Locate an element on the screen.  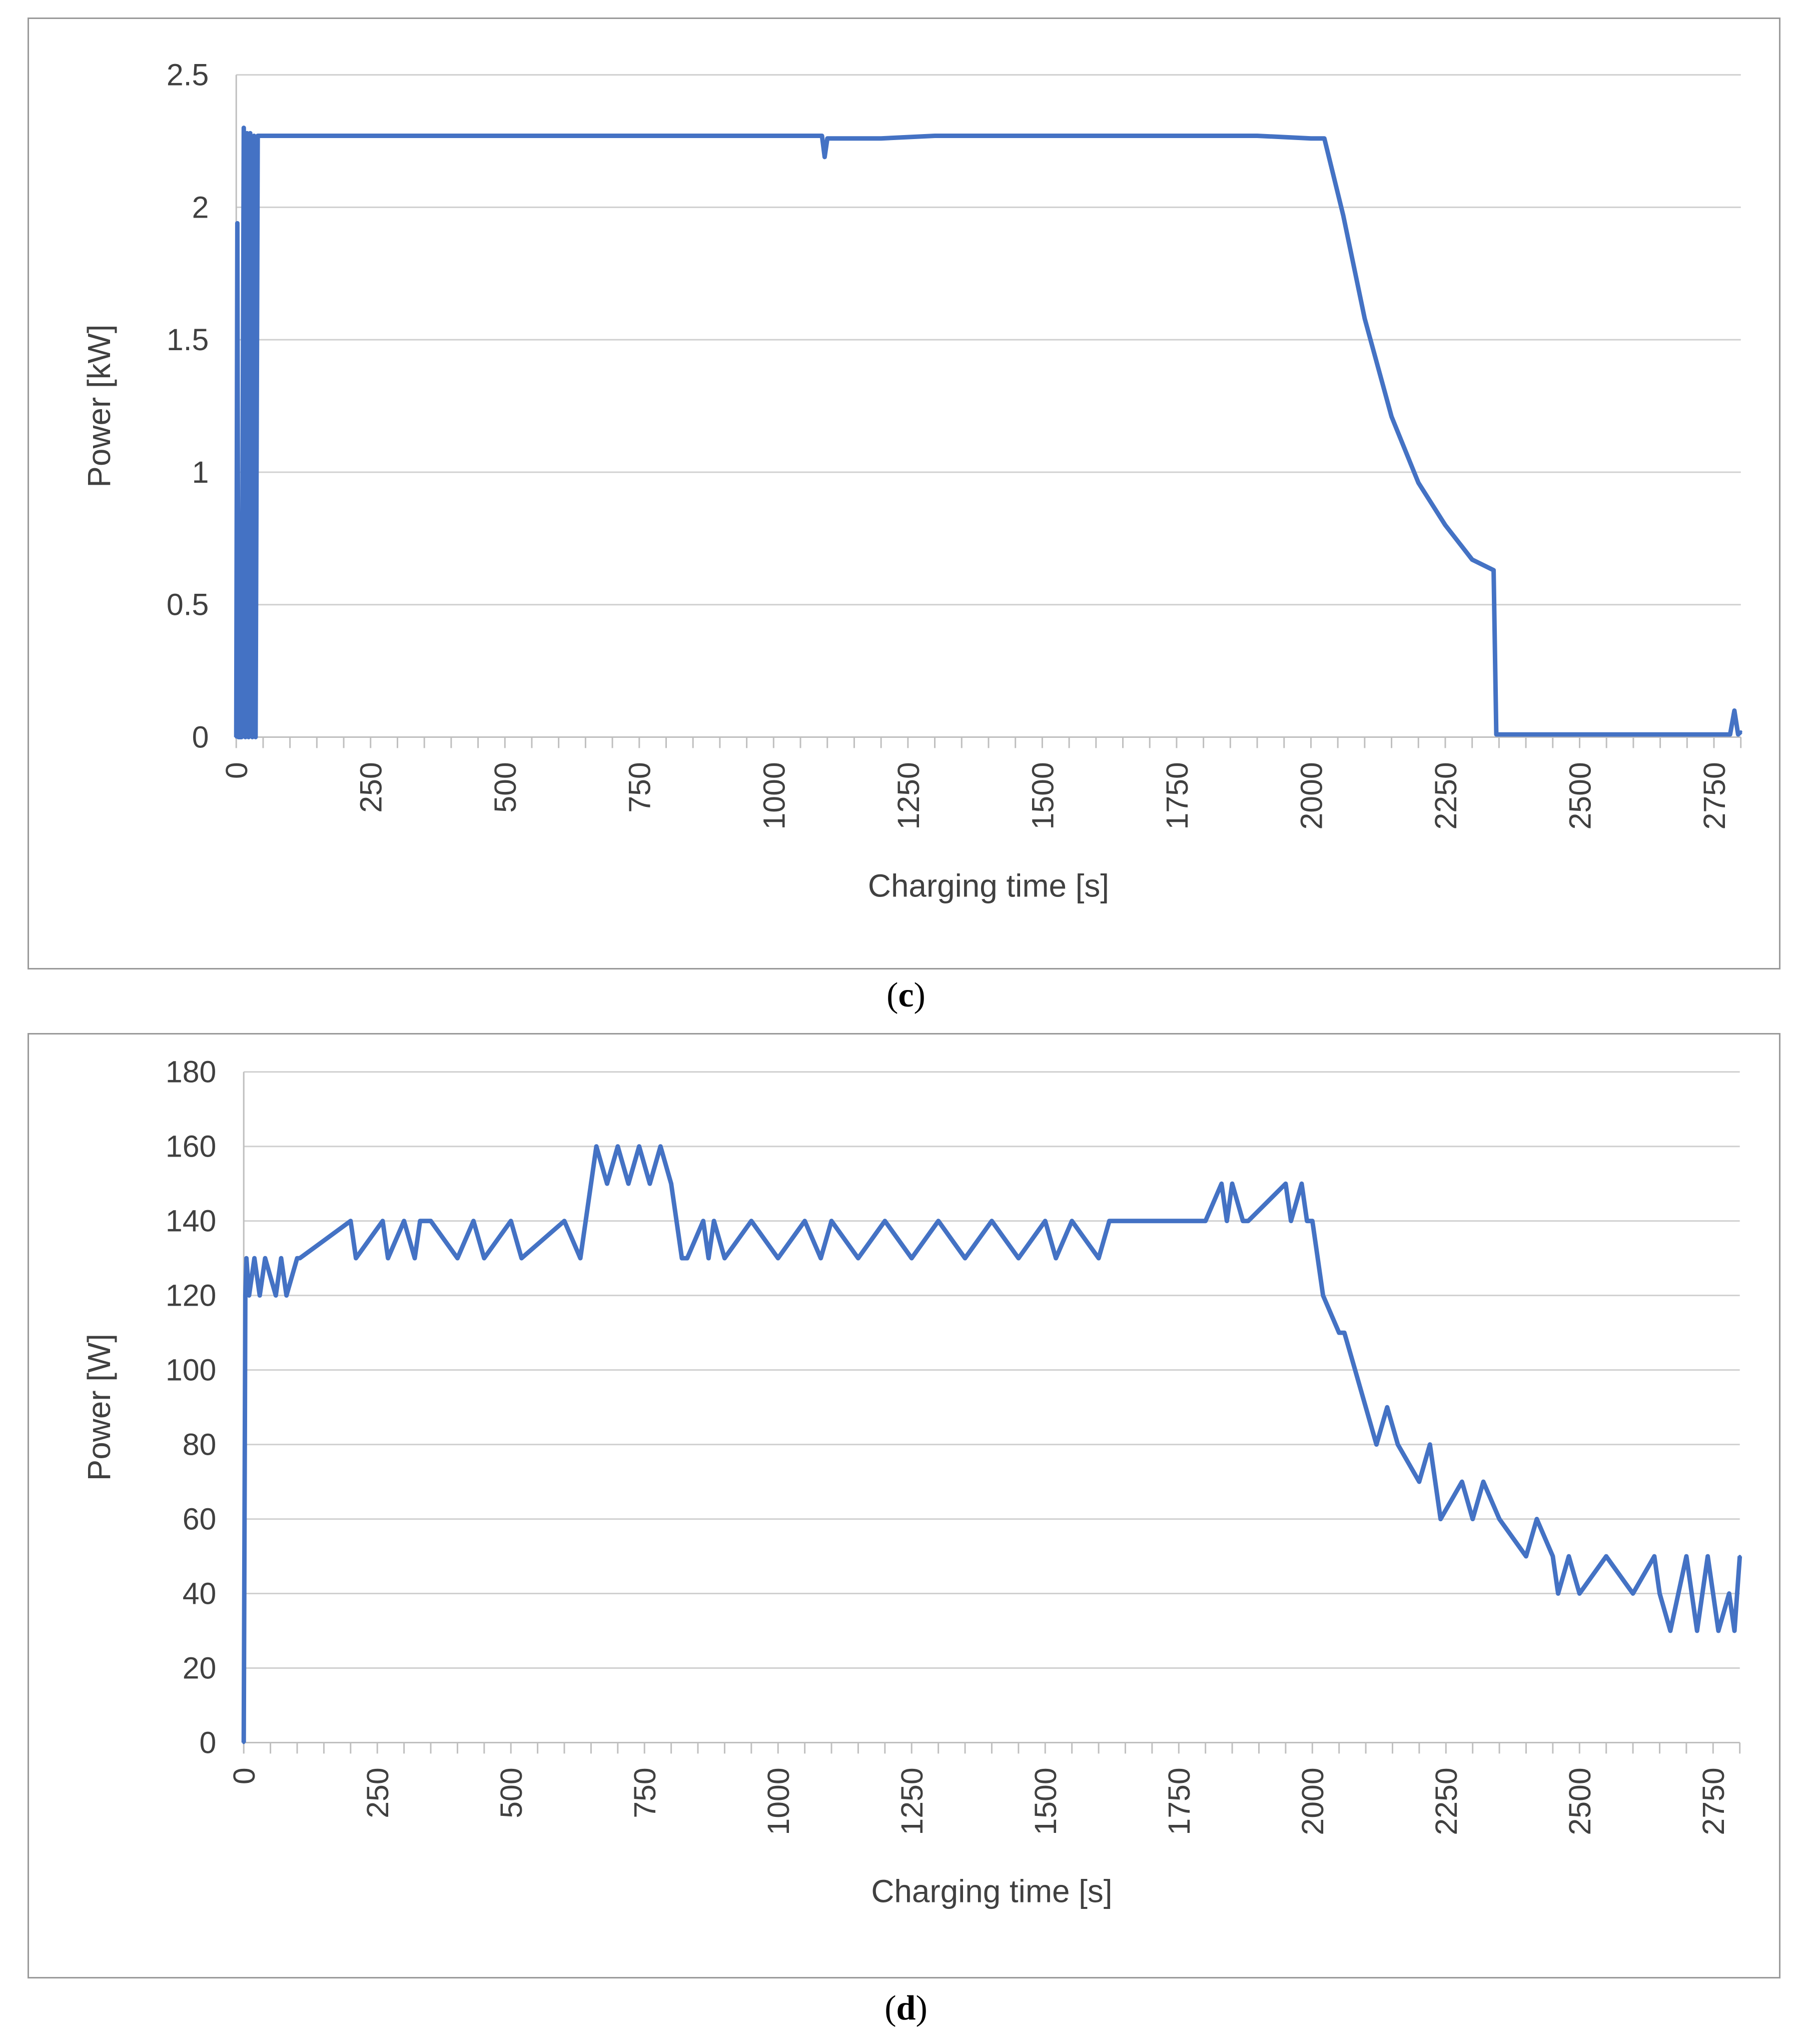
panel-c-x-tick-label: 2000 is located at coordinates (1311, 795).